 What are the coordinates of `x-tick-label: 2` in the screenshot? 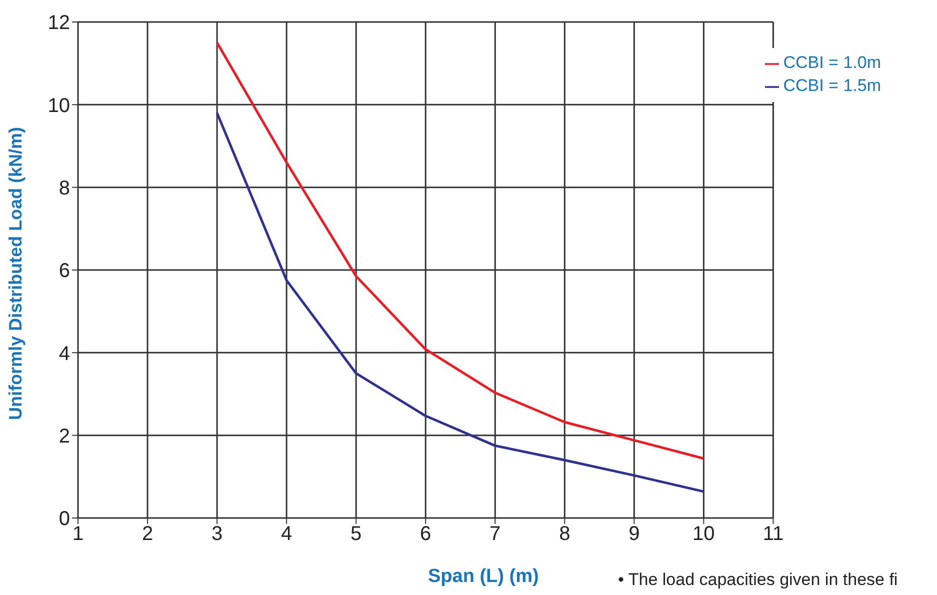 It's located at (148, 534).